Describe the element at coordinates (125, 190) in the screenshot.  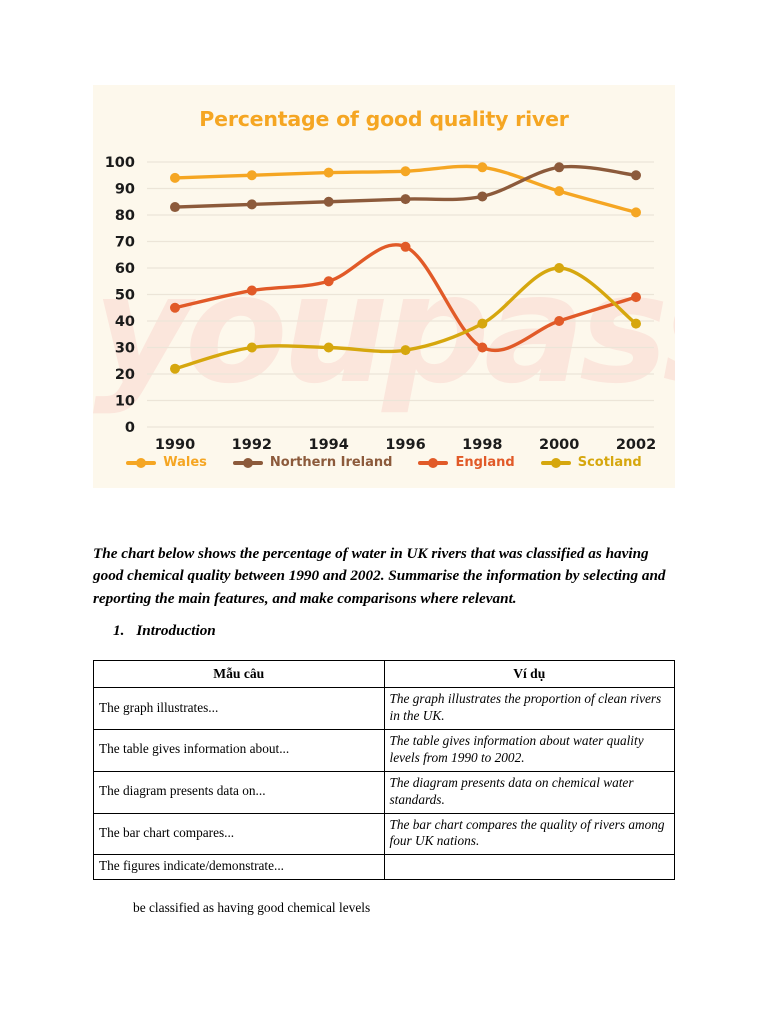
I see `y-axis-tick-label: 90` at that location.